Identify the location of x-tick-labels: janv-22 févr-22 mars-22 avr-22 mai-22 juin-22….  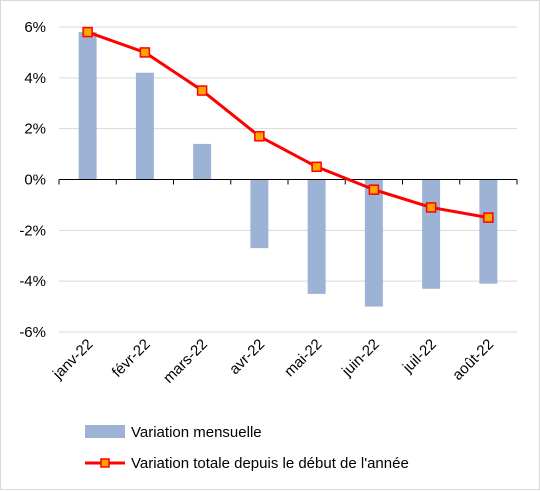
(273, 361).